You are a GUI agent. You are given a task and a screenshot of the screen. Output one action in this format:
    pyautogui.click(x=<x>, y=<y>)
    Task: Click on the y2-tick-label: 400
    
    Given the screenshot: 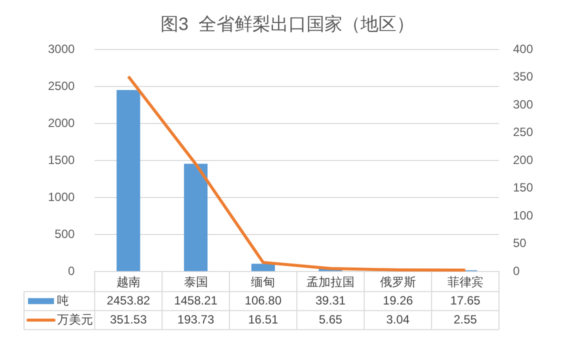 What is the action you would take?
    pyautogui.click(x=523, y=49)
    